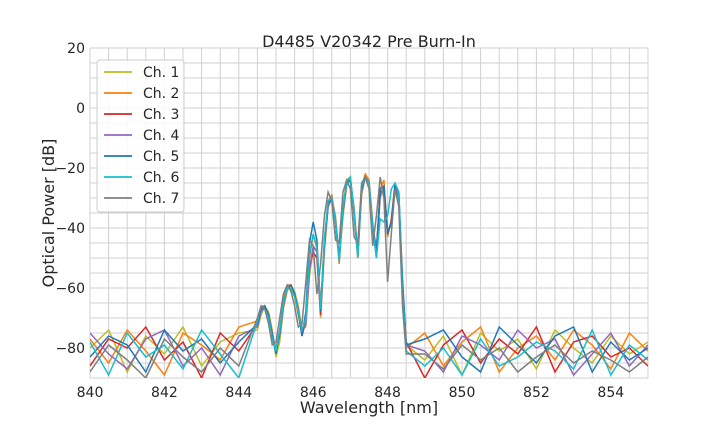 The image size is (720, 436). What do you see at coordinates (351, 393) in the screenshot?
I see `x-tick-labels: 840 842 844 846 848 850 852 854` at bounding box center [351, 393].